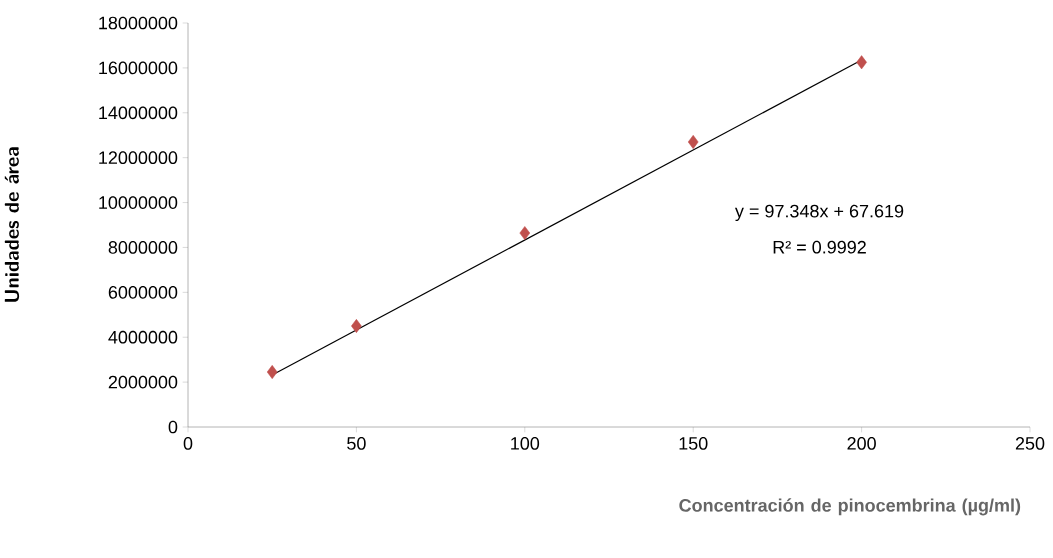 This screenshot has height=558, width=1053. Describe the element at coordinates (819, 213) in the screenshot. I see `annotation: y = 97.348x + 67.619` at that location.